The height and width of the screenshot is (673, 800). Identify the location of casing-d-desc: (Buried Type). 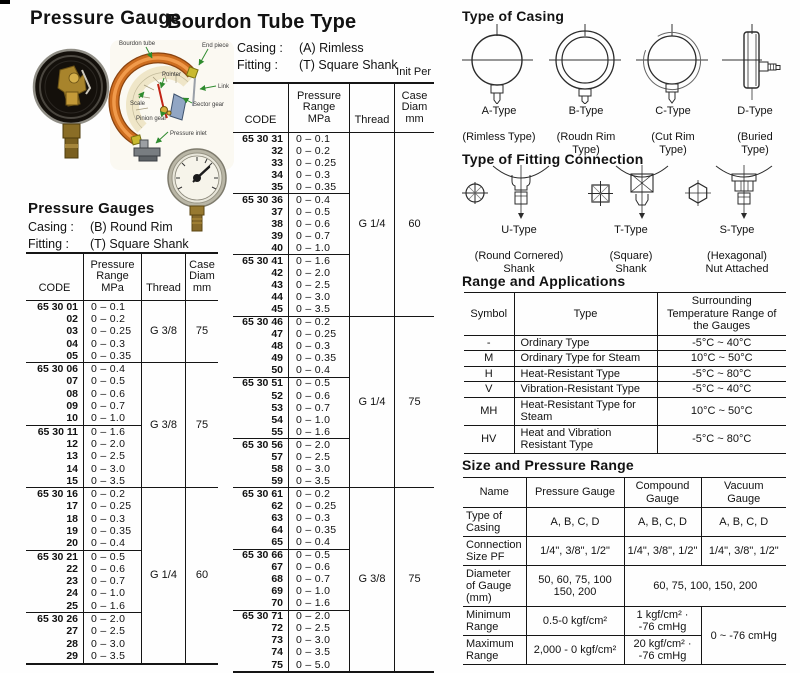
(755, 143).